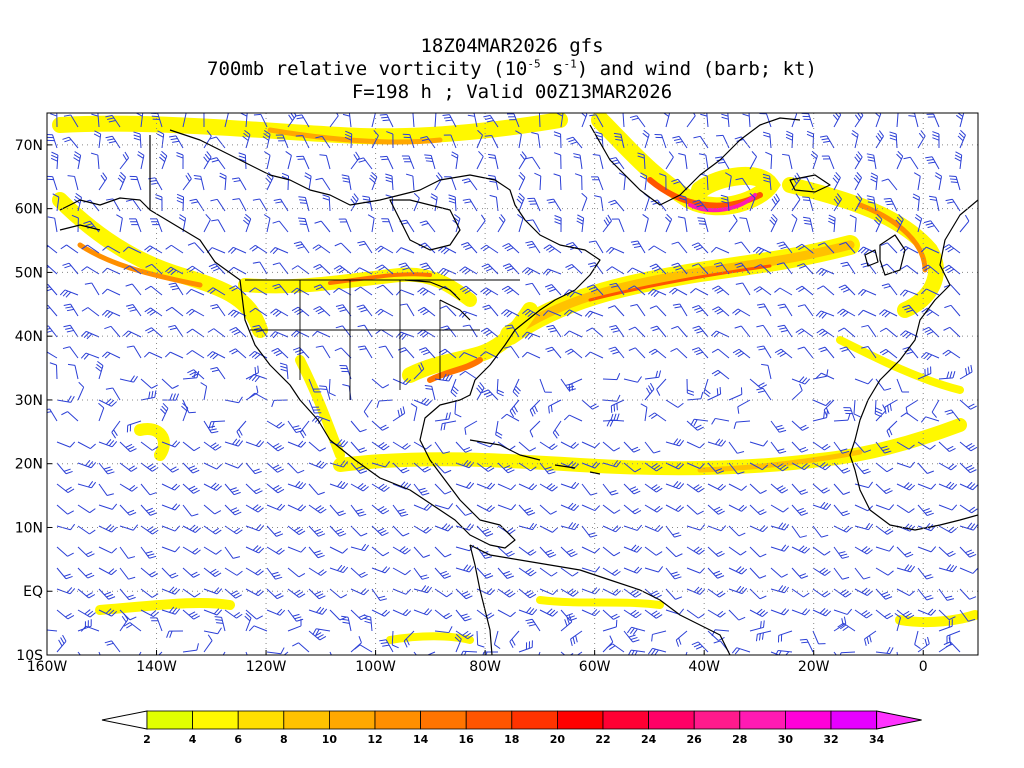 The width and height of the screenshot is (1024, 768). What do you see at coordinates (570, 64) in the screenshot?
I see `title-exp-b: -1` at bounding box center [570, 64].